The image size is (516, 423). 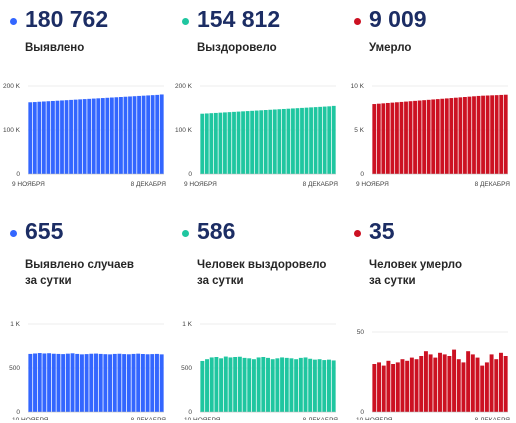 I want to click on stat-value: 154 812, so click(x=239, y=19).